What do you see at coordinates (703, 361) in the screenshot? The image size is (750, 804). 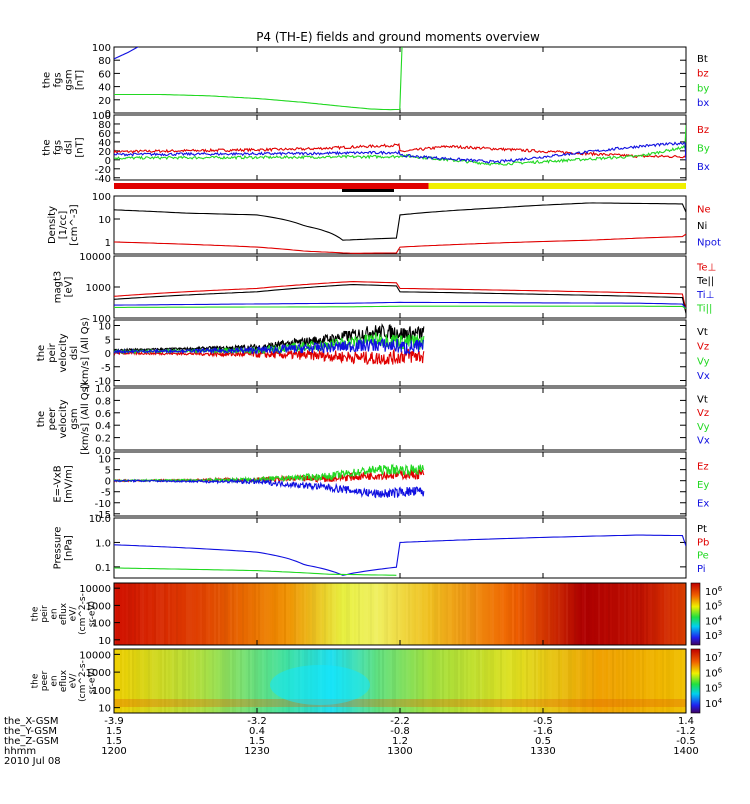 I see `legend-entry: Vy` at bounding box center [703, 361].